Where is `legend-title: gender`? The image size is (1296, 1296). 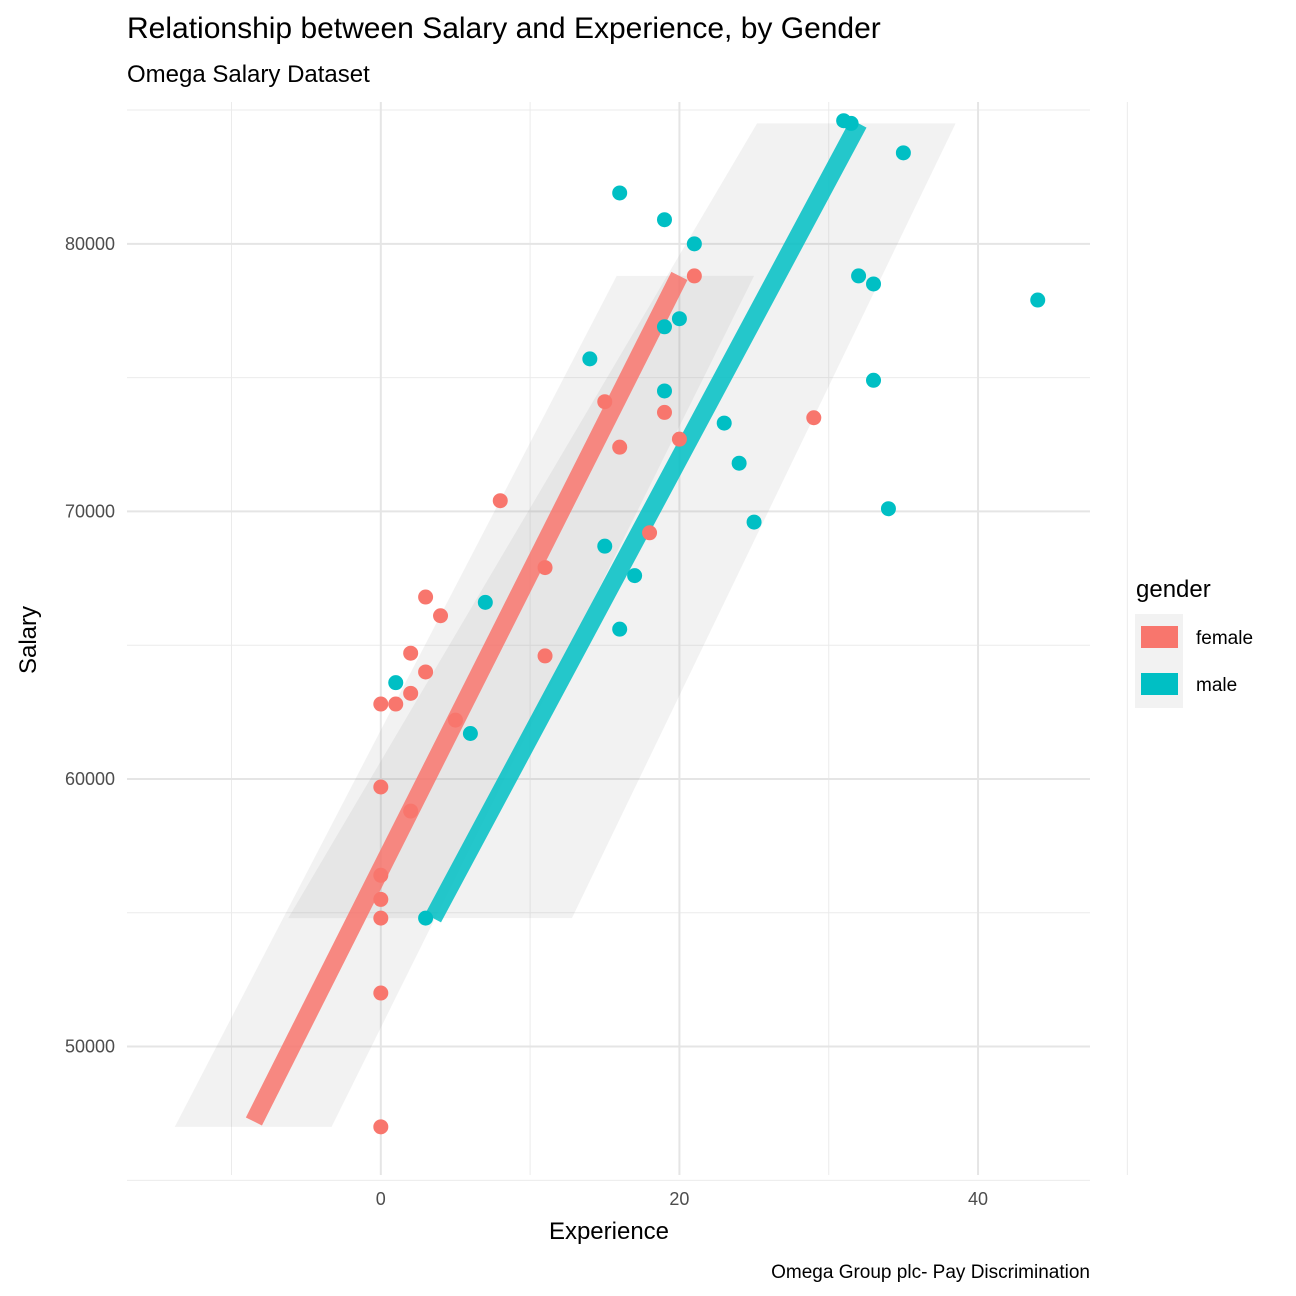
legend-title: gender is located at coordinates (1173, 589).